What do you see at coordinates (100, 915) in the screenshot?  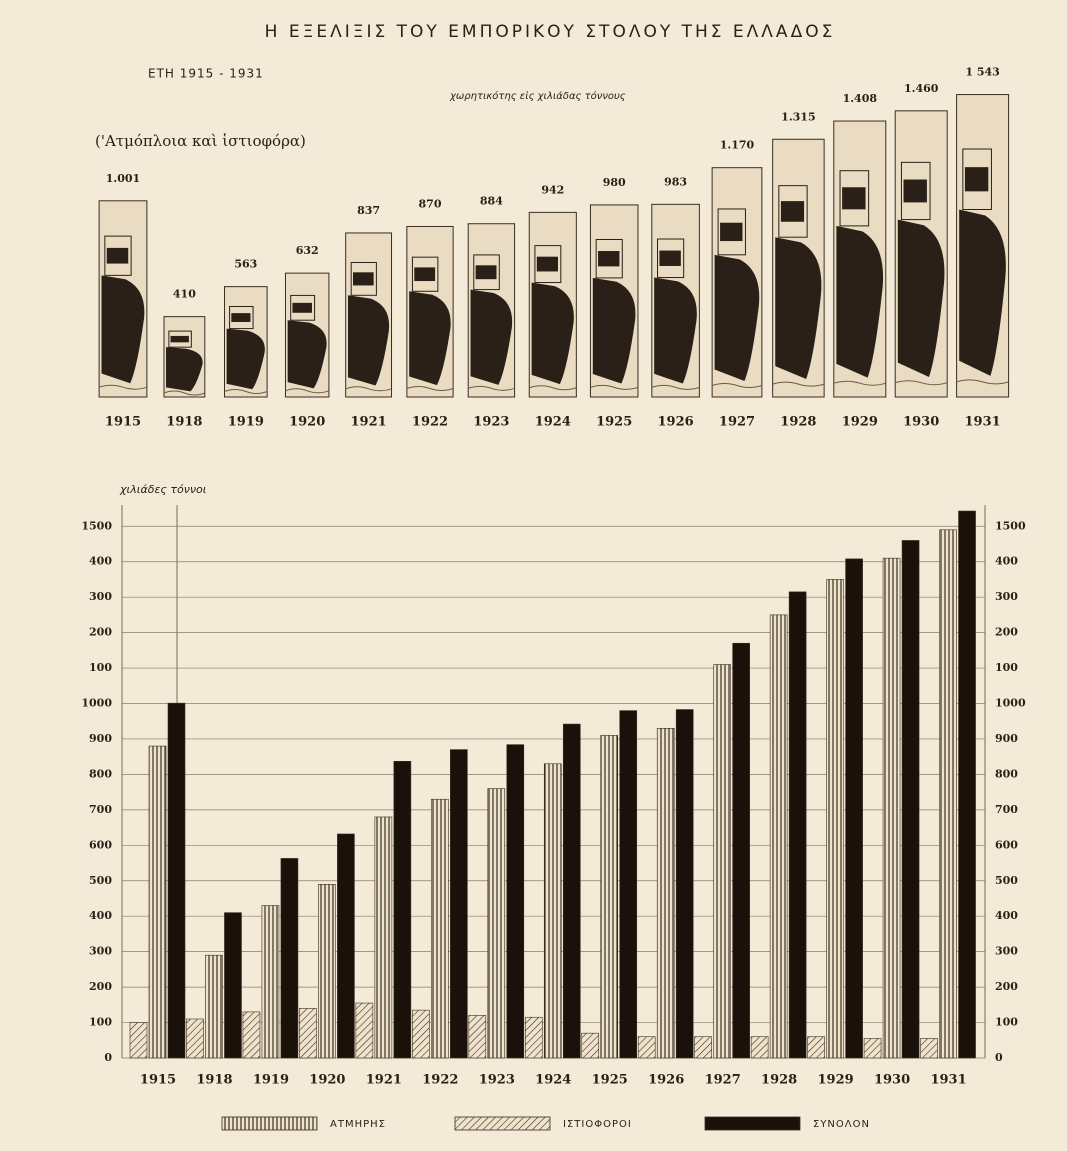 I see `y-tick-label: 400` at bounding box center [100, 915].